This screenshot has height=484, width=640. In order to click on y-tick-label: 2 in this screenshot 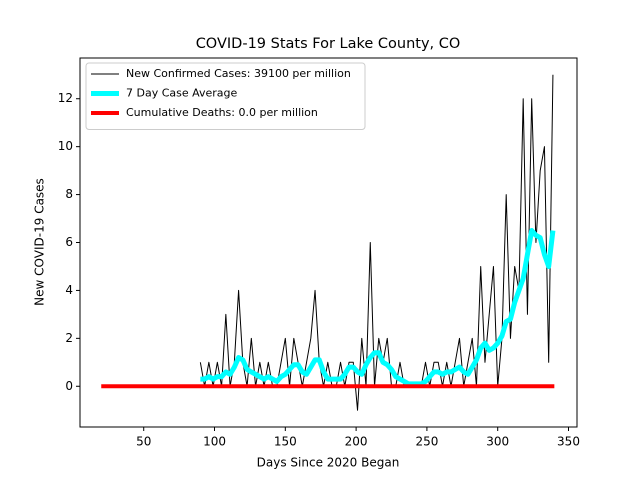, I will do `click(69, 338)`.